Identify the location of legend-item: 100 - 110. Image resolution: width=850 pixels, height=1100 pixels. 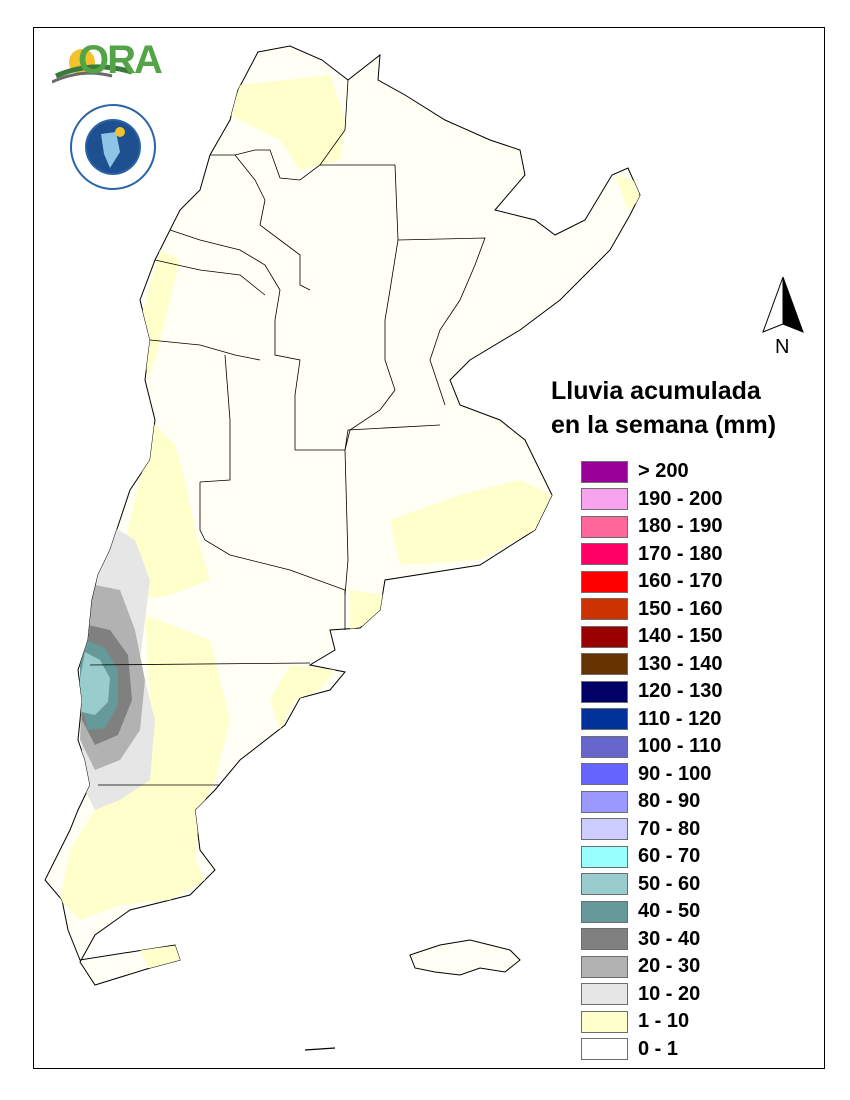
(652, 747).